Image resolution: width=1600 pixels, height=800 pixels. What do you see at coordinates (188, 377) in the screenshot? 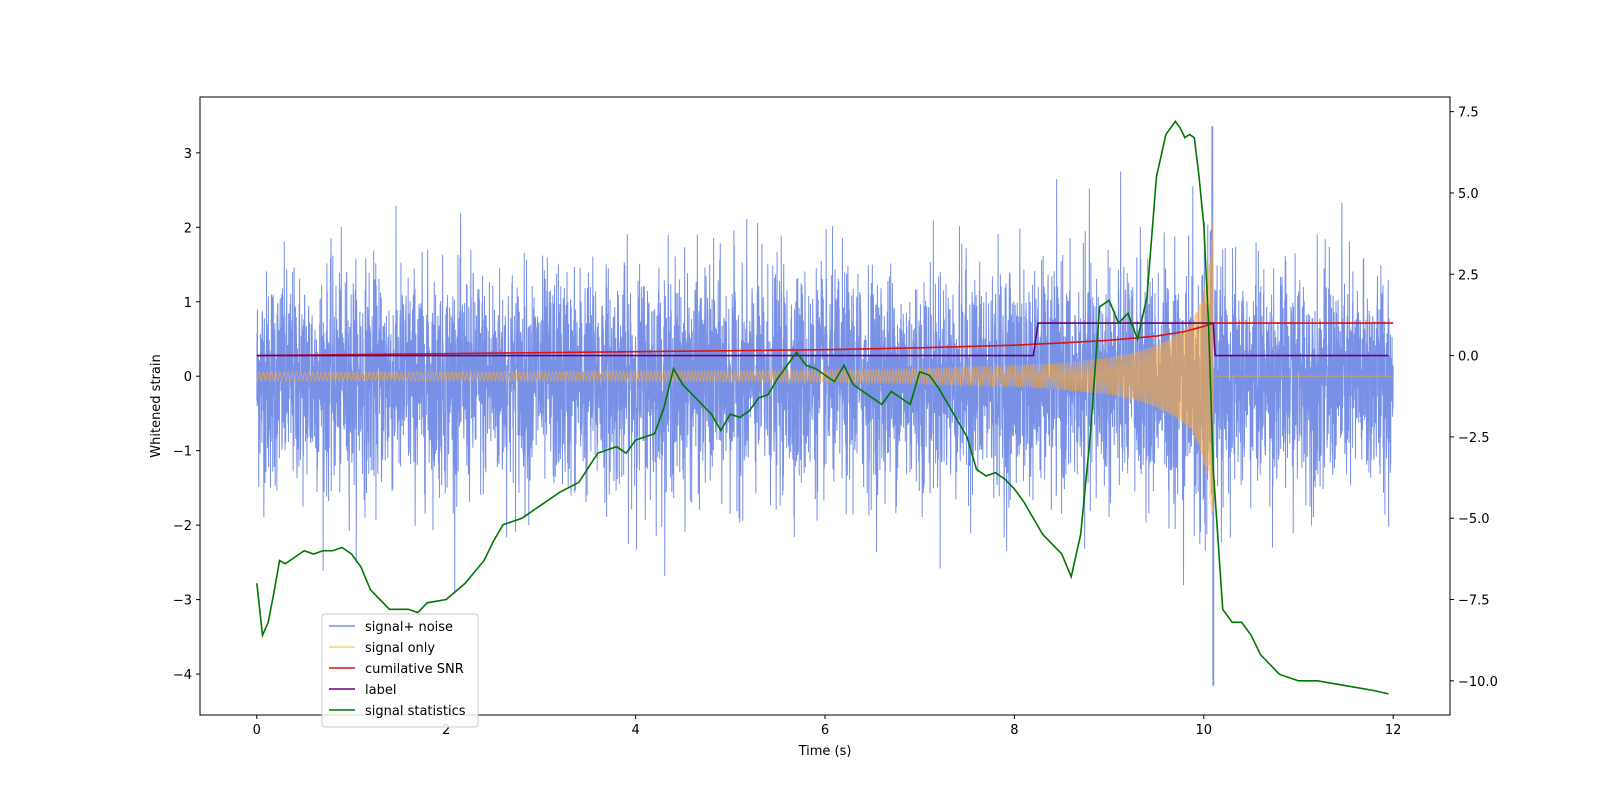
I see `y-tick-label: 0` at bounding box center [188, 377].